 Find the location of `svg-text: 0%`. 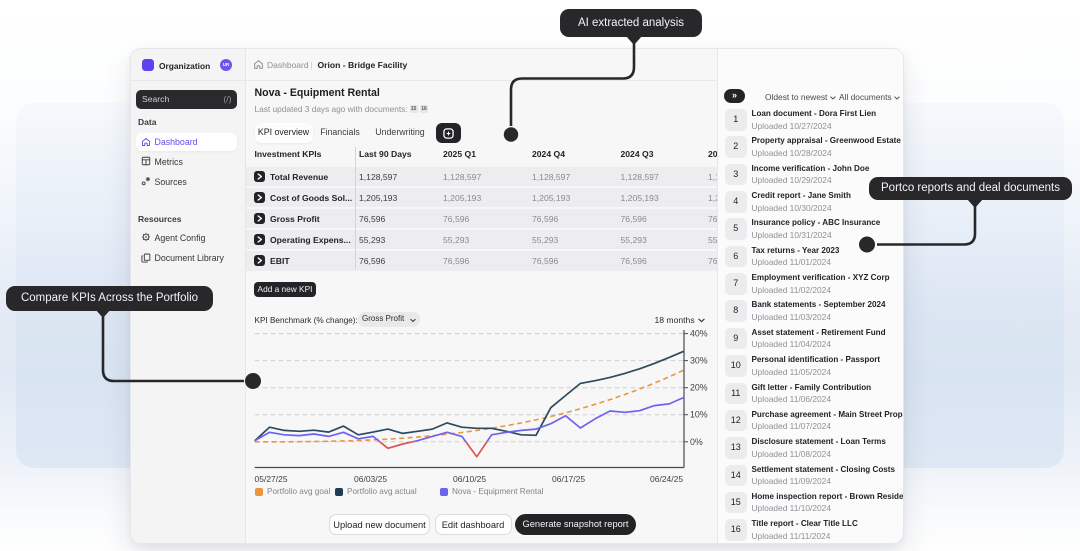

svg-text: 0% is located at coordinates (696, 442).